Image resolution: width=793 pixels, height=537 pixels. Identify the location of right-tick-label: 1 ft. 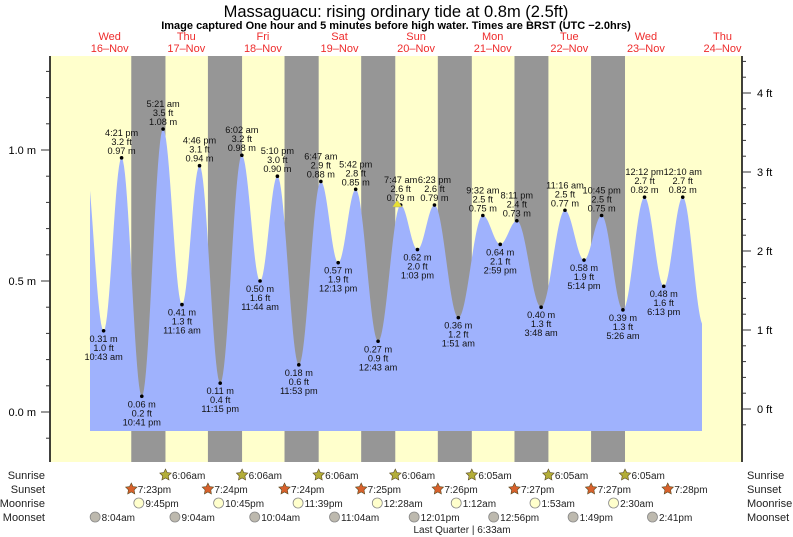
(764, 331).